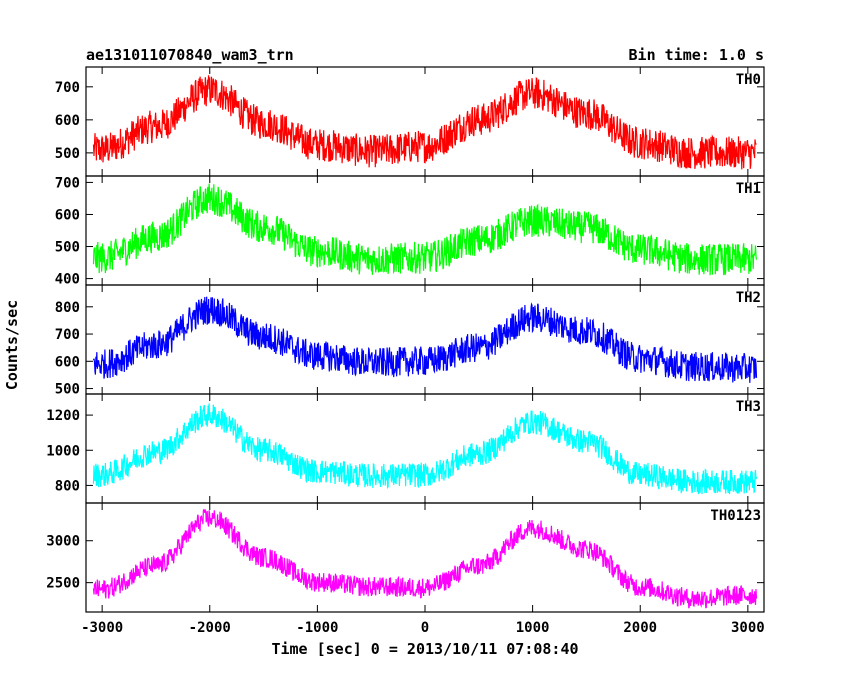 This screenshot has width=850, height=680. I want to click on panel-label: TH2, so click(748, 298).